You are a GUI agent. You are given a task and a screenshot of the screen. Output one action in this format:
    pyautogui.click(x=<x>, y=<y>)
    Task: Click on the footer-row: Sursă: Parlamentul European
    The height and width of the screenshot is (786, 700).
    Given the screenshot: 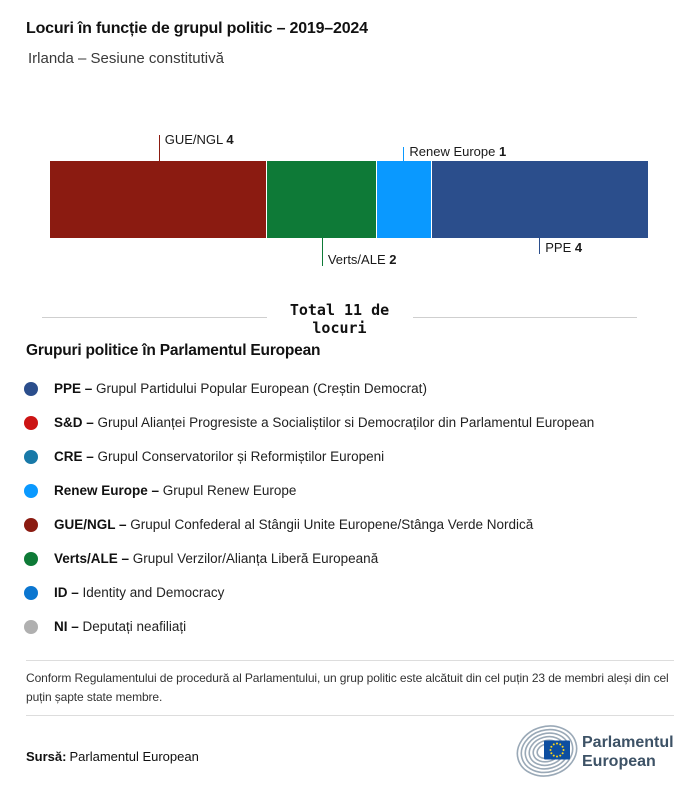 What is the action you would take?
    pyautogui.click(x=350, y=751)
    